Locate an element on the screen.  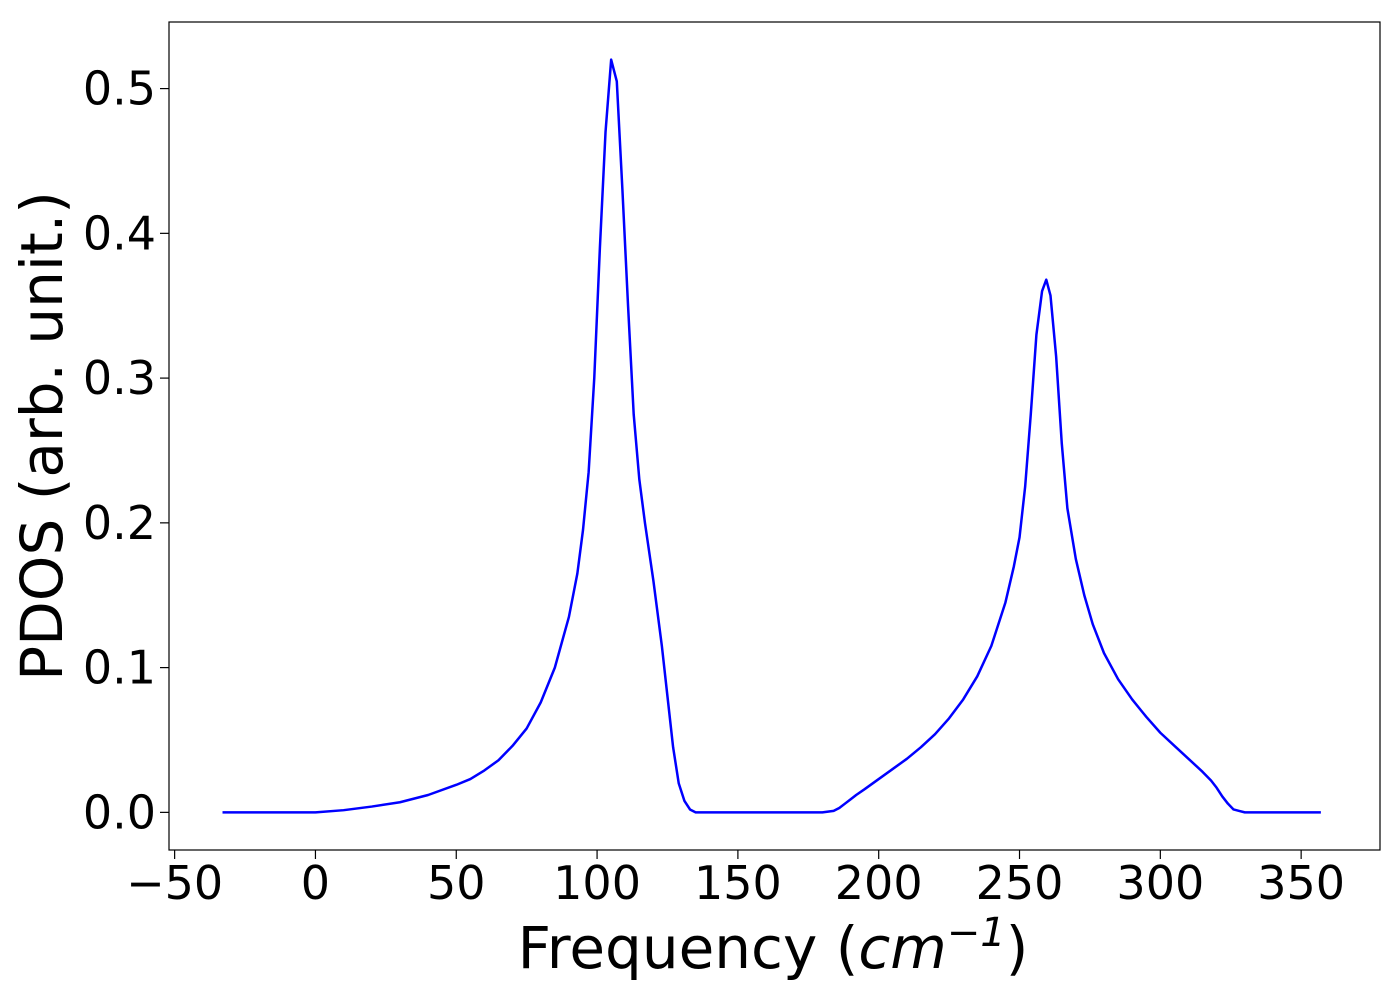
x-tick-label: 250 is located at coordinates (1020, 883).